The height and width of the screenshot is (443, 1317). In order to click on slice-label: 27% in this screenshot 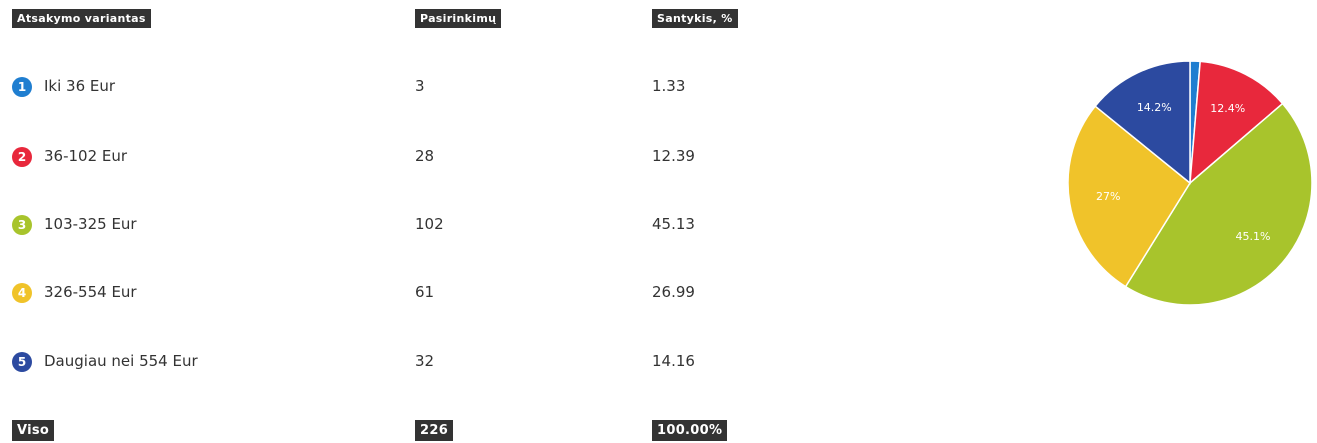, I will do `click(1108, 196)`.